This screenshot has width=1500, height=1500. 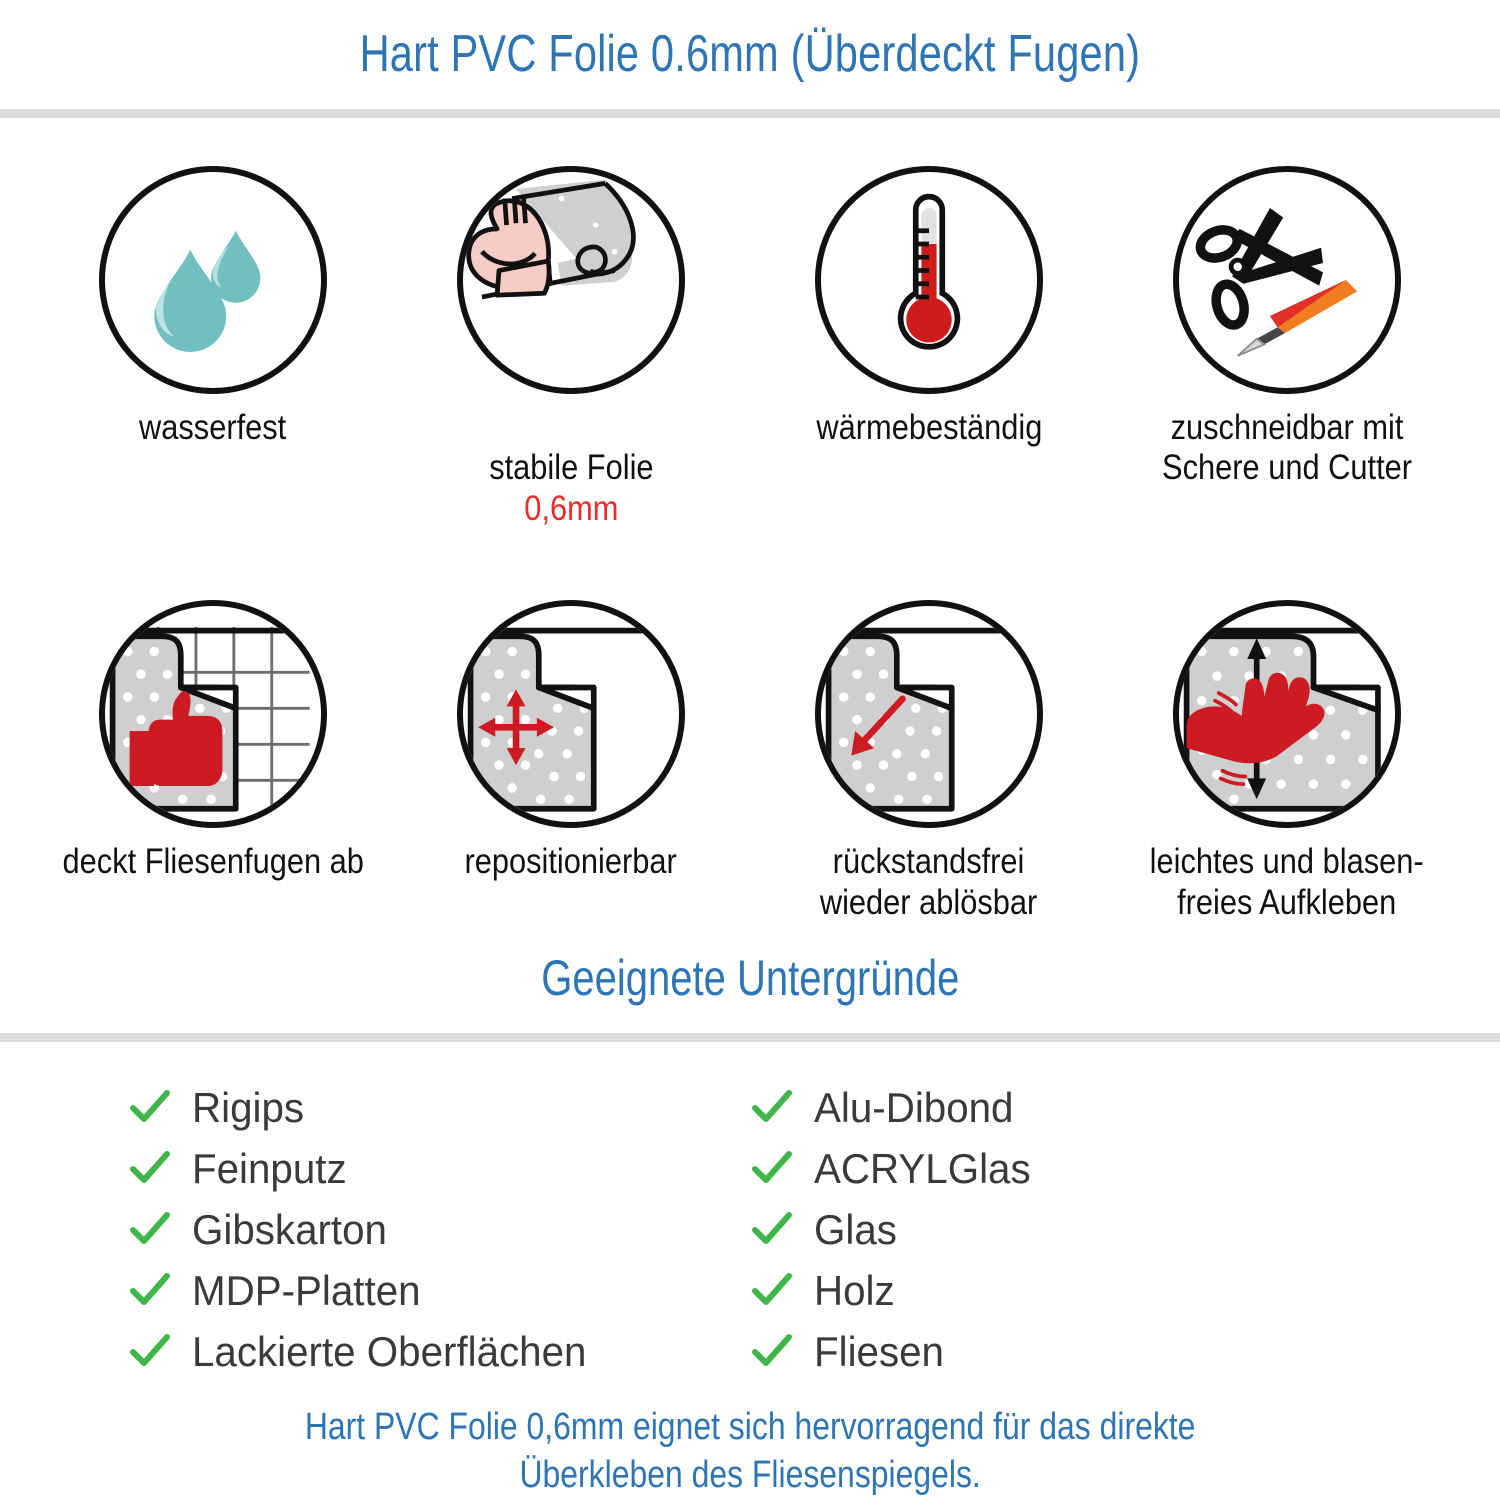 What do you see at coordinates (1125, 1169) in the screenshot?
I see `list-item: ACRYLGlas` at bounding box center [1125, 1169].